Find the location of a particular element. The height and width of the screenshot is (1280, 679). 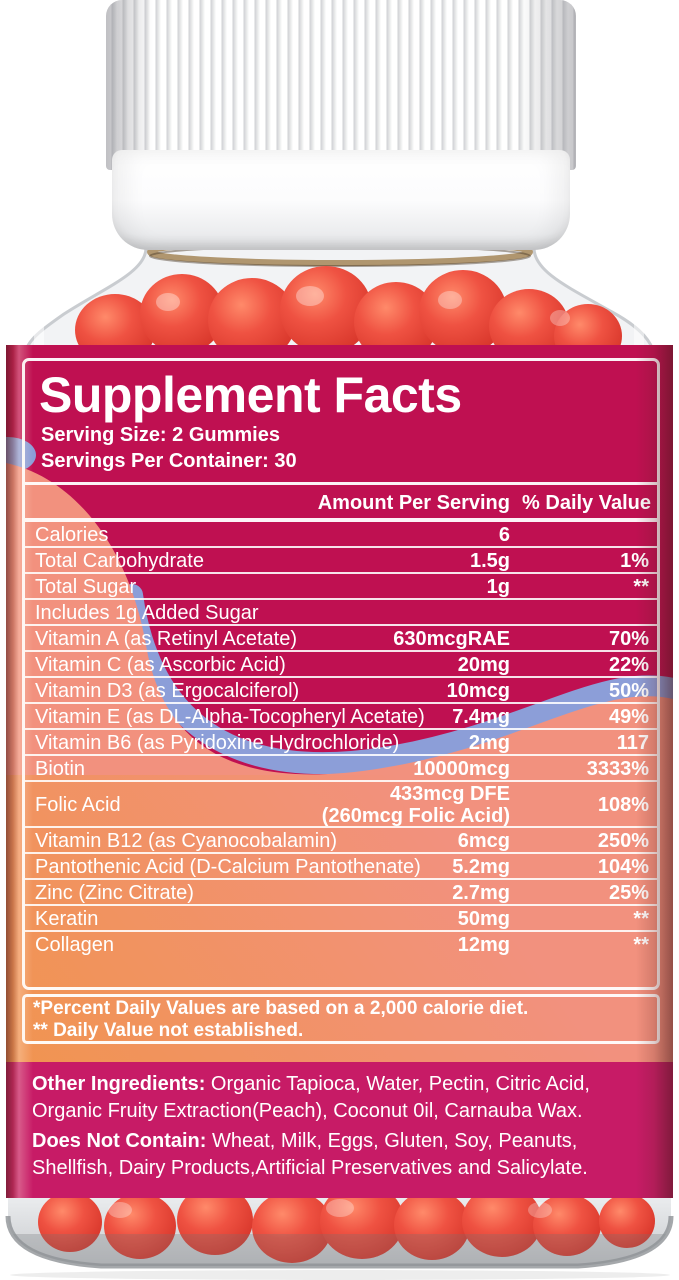

row-daily-value: 49% is located at coordinates (628, 717).